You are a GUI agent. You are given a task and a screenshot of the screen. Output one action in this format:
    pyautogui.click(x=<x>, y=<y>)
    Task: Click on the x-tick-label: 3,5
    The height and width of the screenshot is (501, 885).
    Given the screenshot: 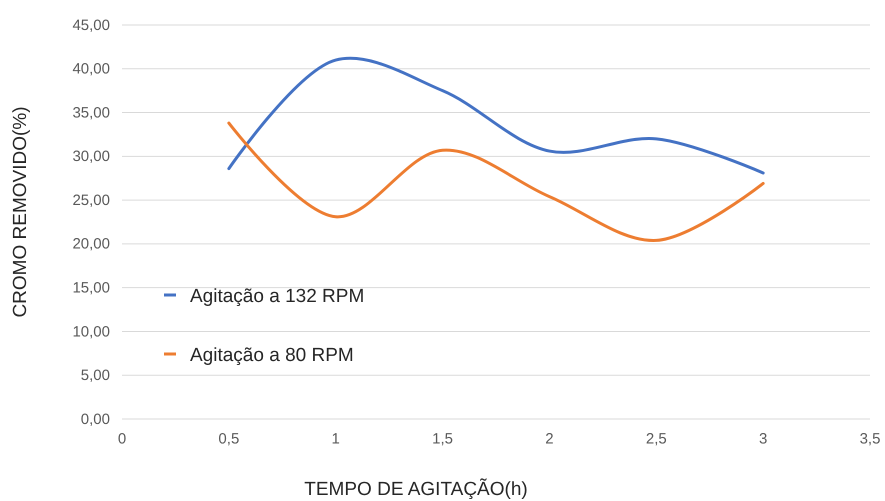 What is the action you would take?
    pyautogui.click(x=870, y=439)
    